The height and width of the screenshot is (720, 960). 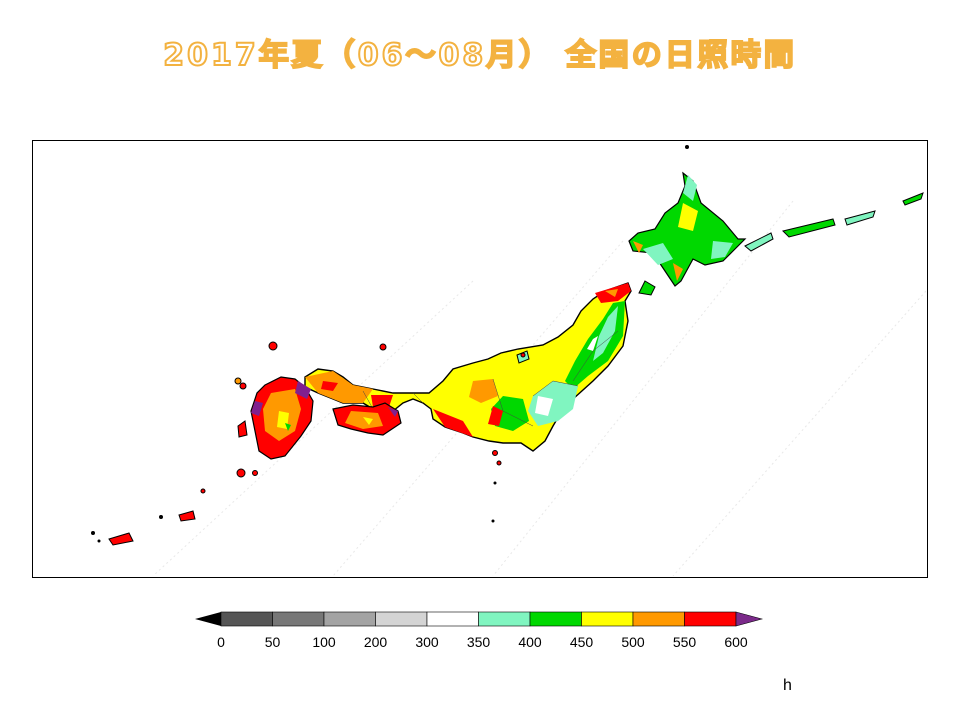 What do you see at coordinates (367, 419) in the screenshot?
I see `shikoku-region` at bounding box center [367, 419].